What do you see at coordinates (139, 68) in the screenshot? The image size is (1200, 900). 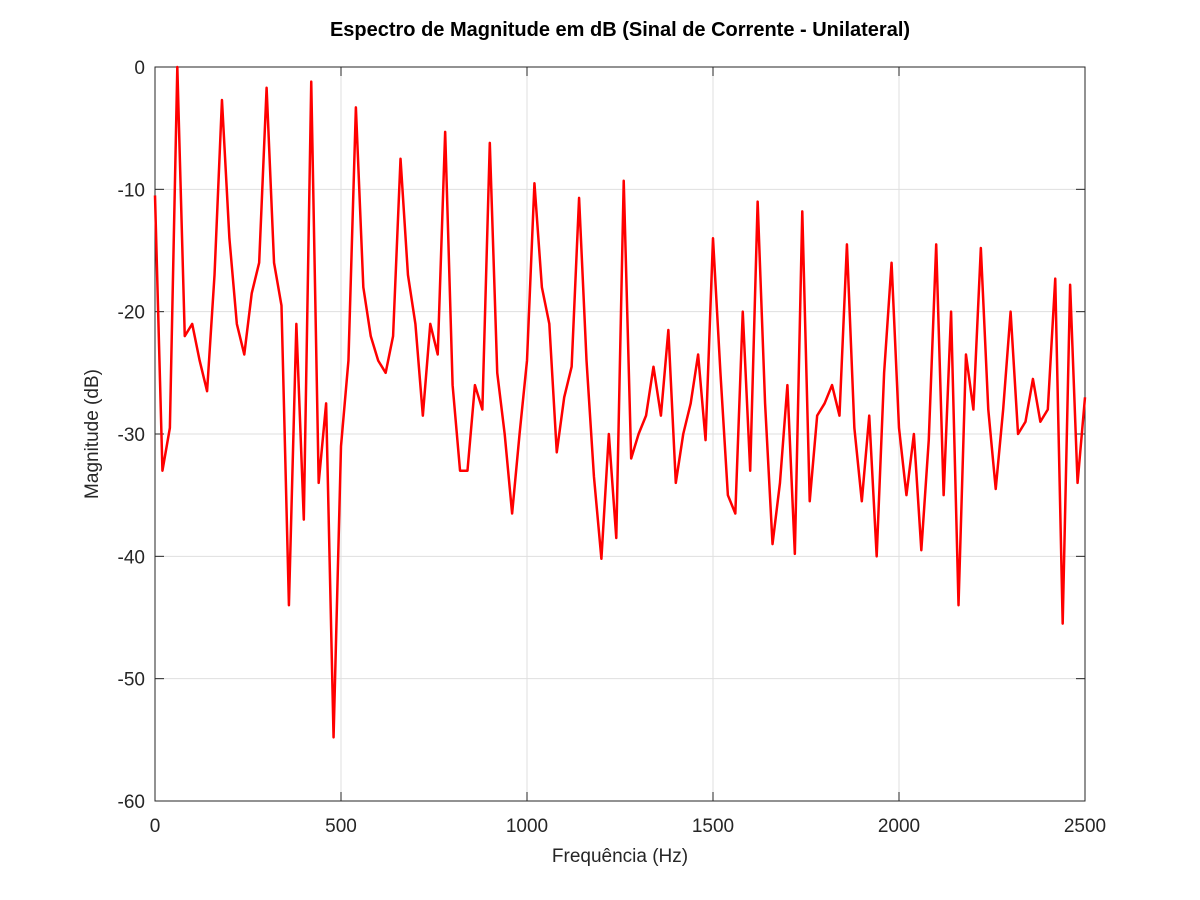 I see `y-tick-label: 0` at bounding box center [139, 68].